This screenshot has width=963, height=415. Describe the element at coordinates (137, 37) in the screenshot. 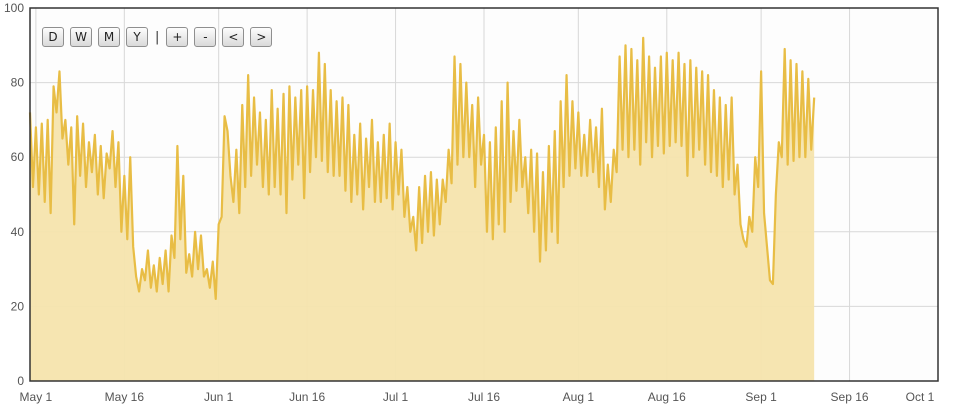

I see `year-button: Y` at that location.